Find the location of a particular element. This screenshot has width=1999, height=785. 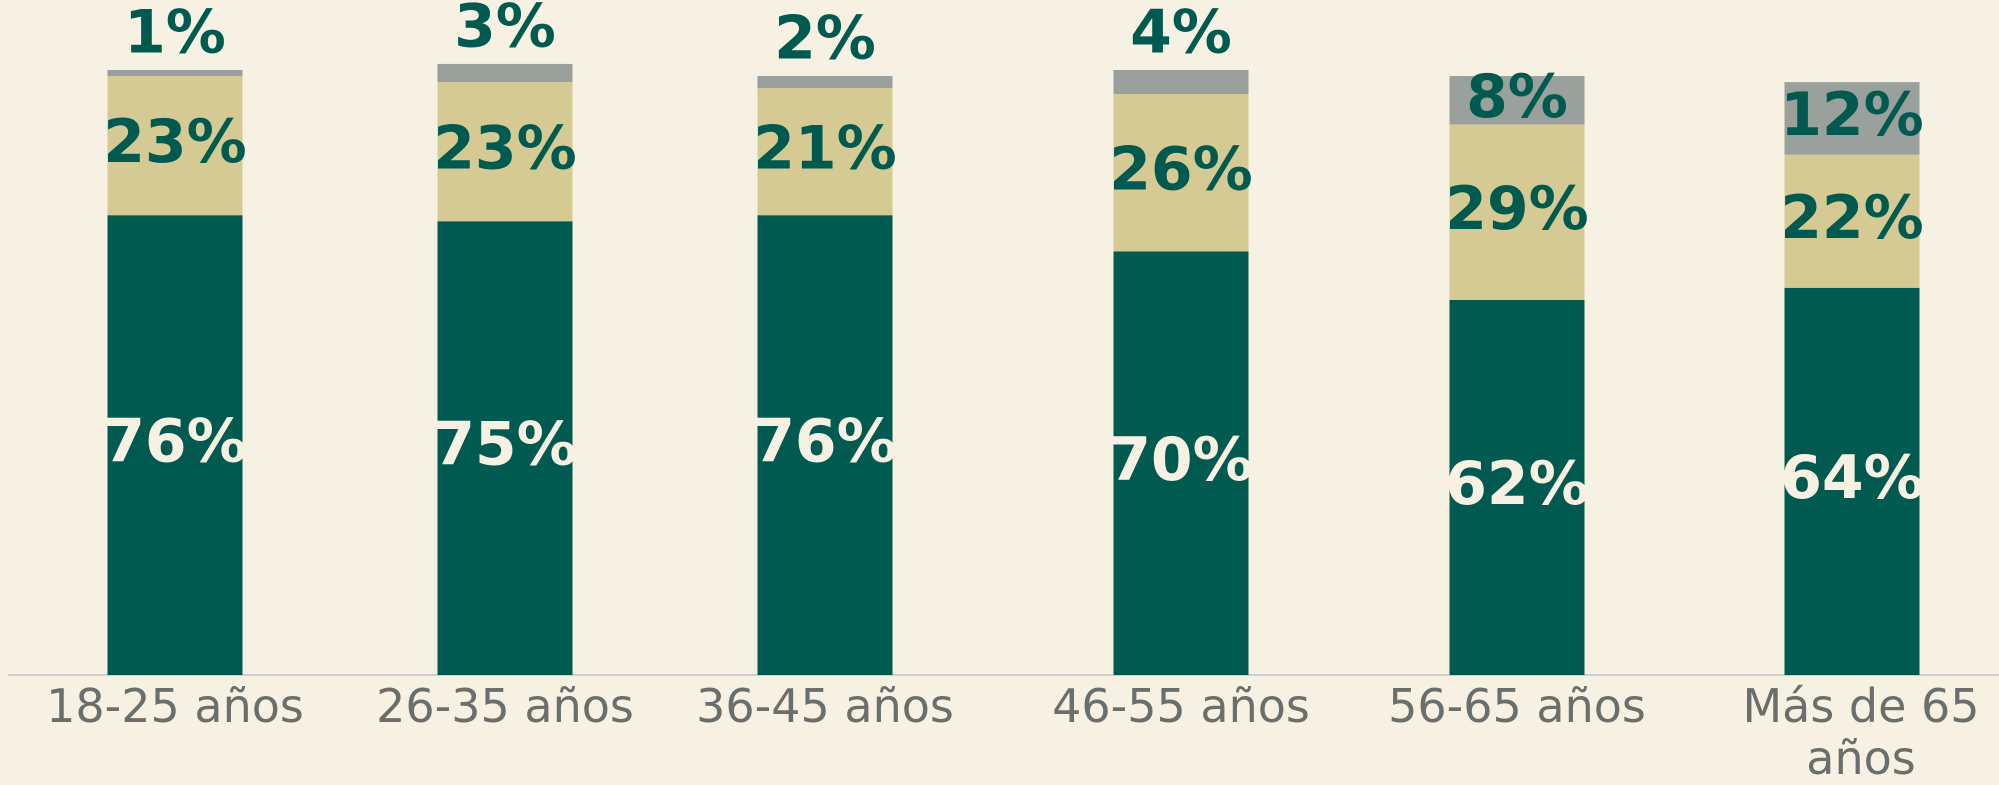

x-tick-label: 26-35 años is located at coordinates (505, 706).